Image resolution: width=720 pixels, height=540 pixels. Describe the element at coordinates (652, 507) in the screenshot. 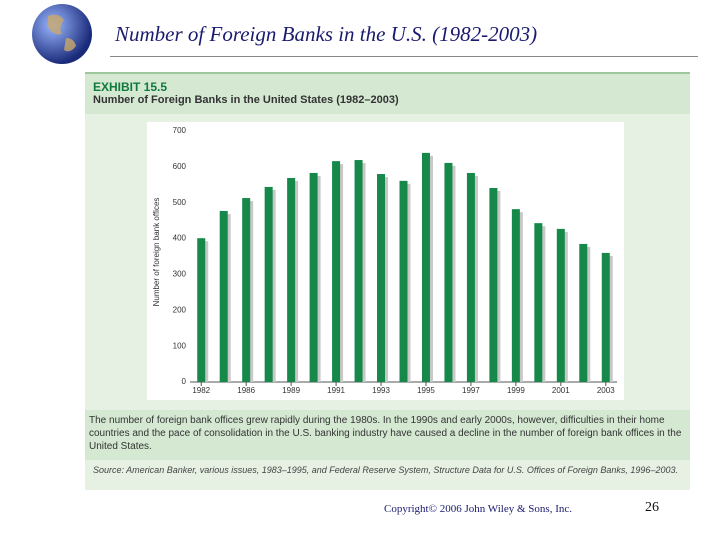

I see `page-number: 26` at that location.